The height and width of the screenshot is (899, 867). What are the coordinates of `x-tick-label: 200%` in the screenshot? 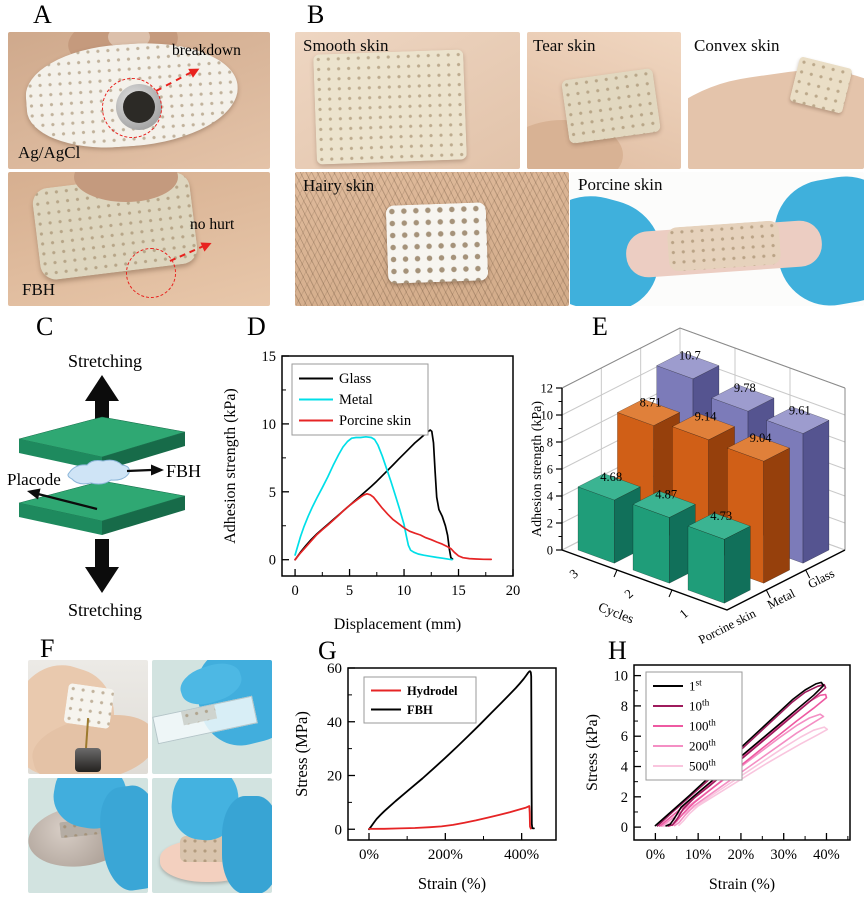 It's located at (445, 855).